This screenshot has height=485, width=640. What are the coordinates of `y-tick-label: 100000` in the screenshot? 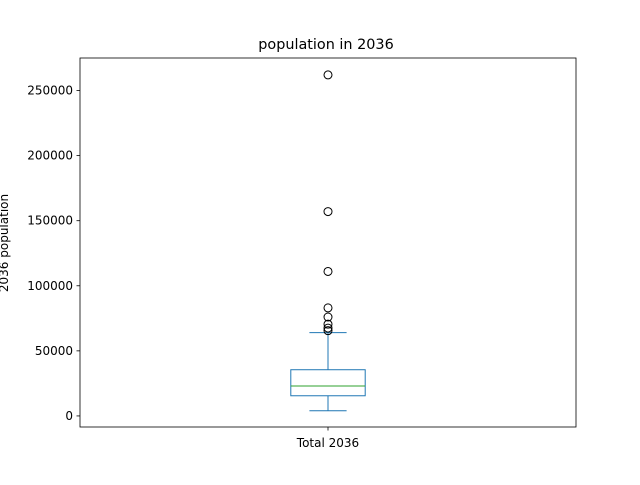 It's located at (50, 286).